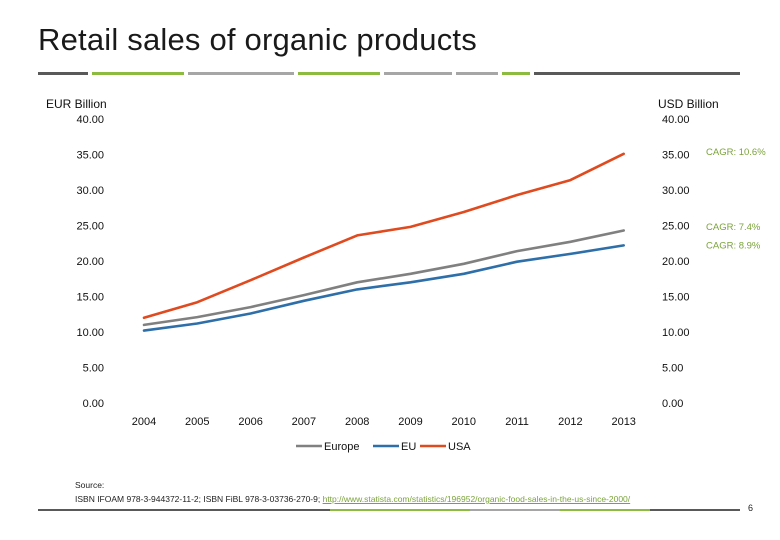 The height and width of the screenshot is (540, 780). I want to click on x-tick-label: 2013, so click(623, 422).